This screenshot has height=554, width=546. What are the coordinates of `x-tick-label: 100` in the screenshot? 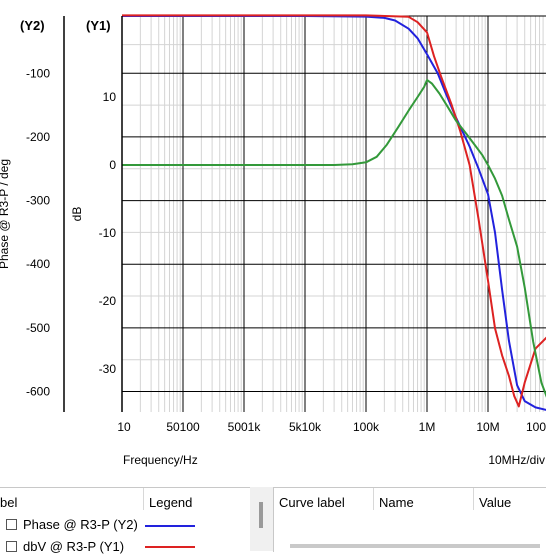 It's located at (536, 427).